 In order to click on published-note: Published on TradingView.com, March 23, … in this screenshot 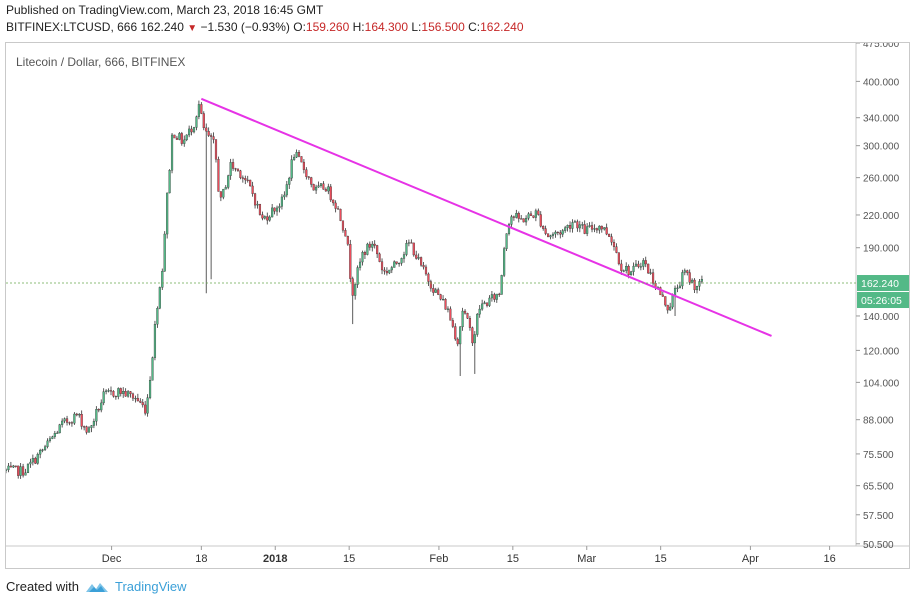, I will do `click(165, 10)`.